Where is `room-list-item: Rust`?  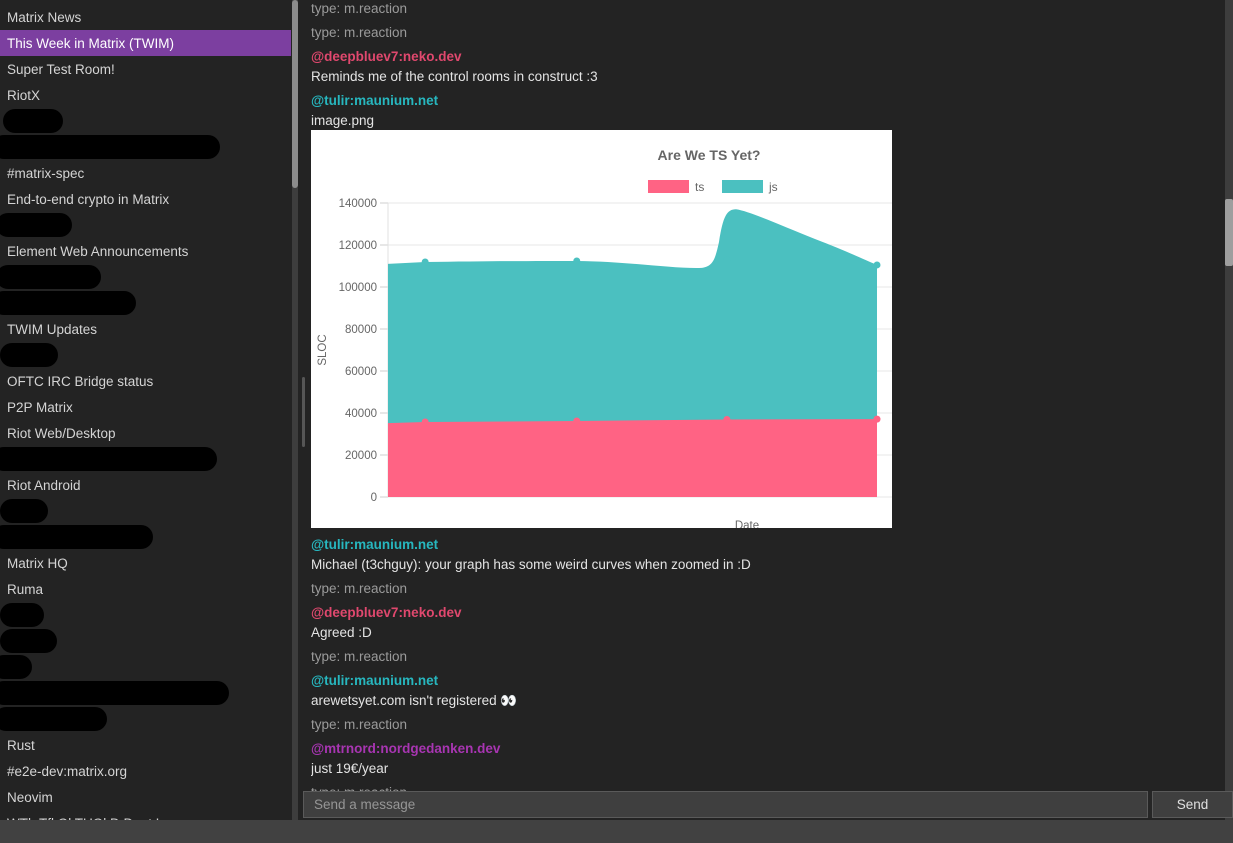
room-list-item: Rust is located at coordinates (145, 745).